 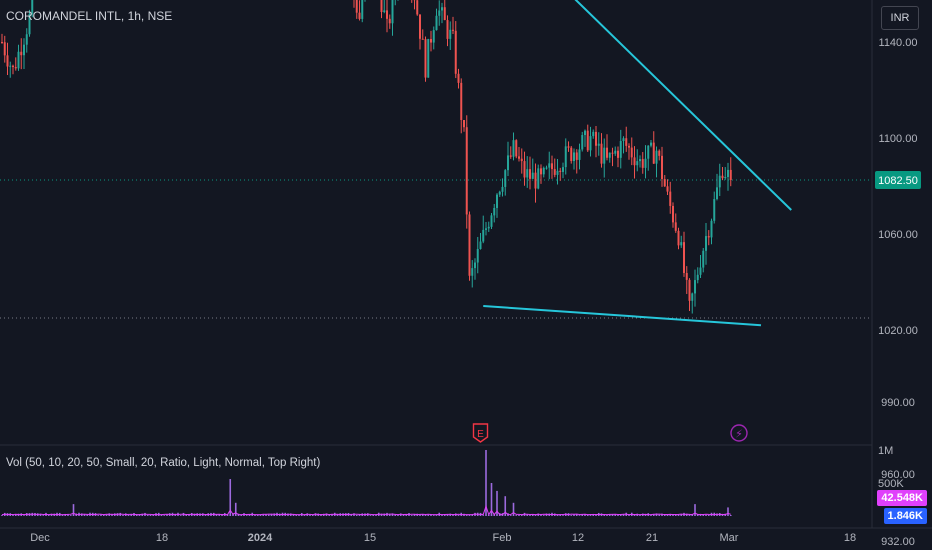 What do you see at coordinates (898, 235) in the screenshot?
I see `price-tick-label: 1060.00` at bounding box center [898, 235].